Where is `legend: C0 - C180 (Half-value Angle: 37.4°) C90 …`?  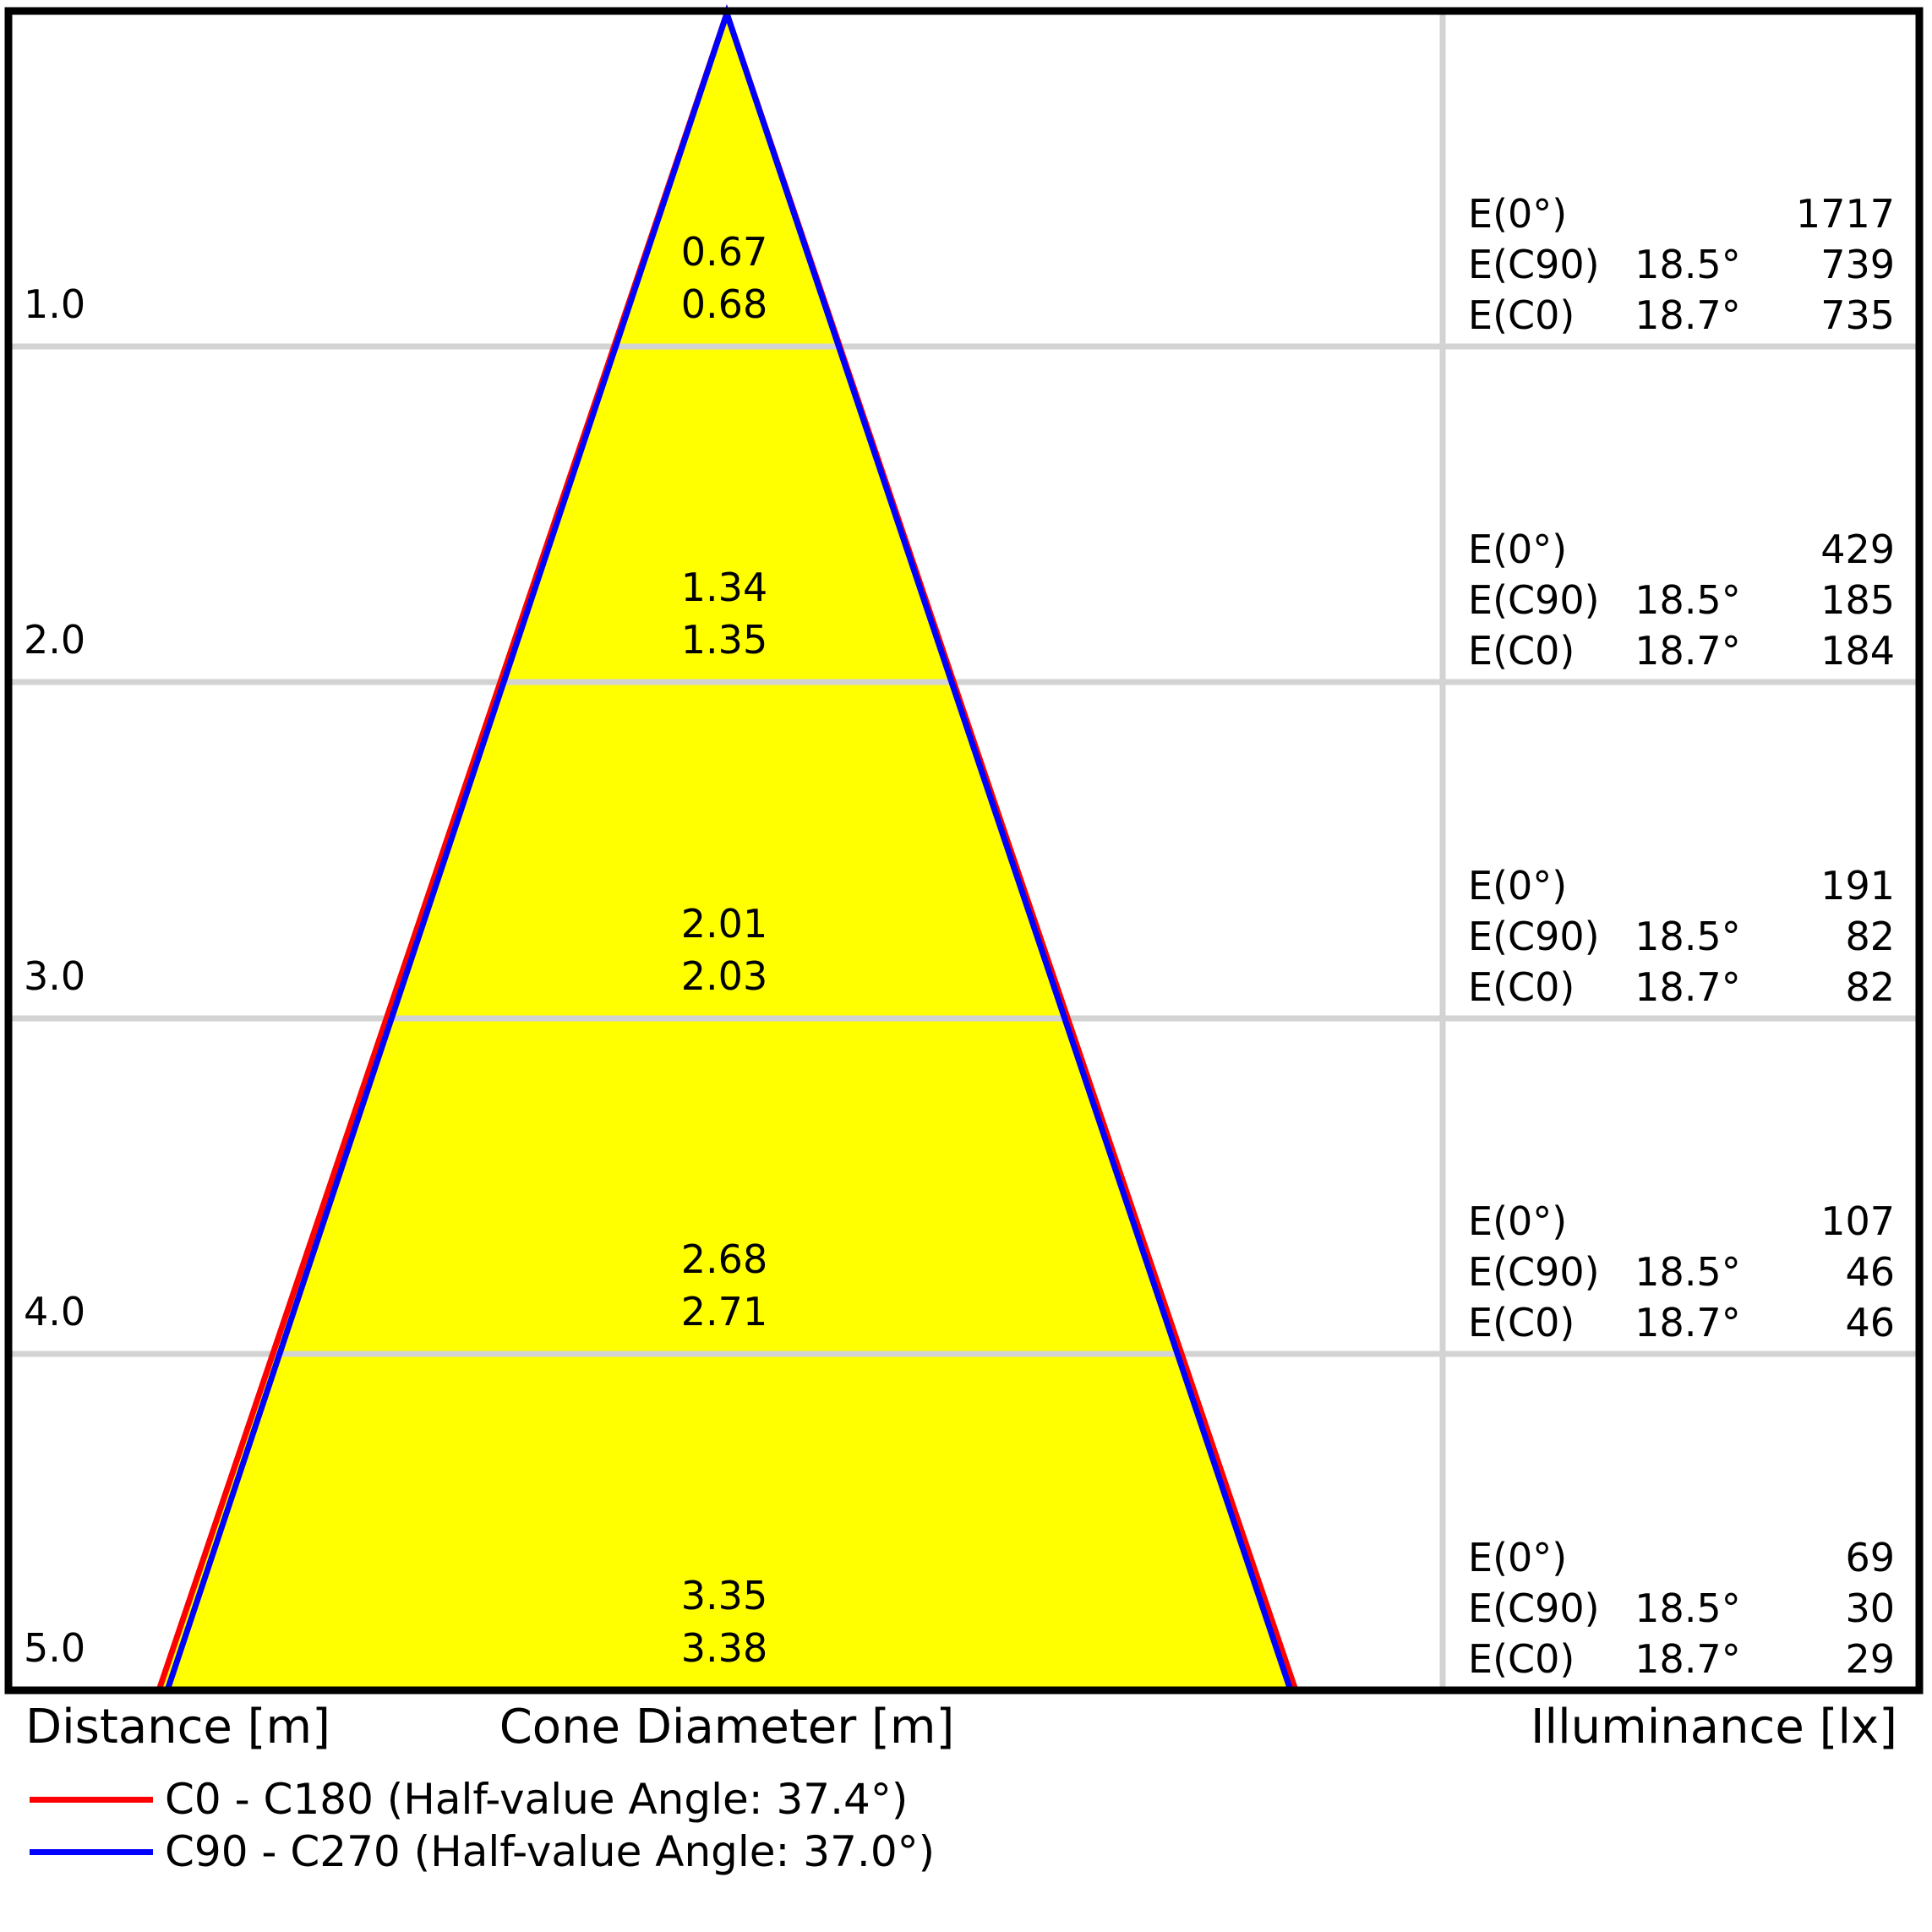
legend: C0 - C180 (Half-value Angle: 37.4°) C90 … is located at coordinates (482, 1825).